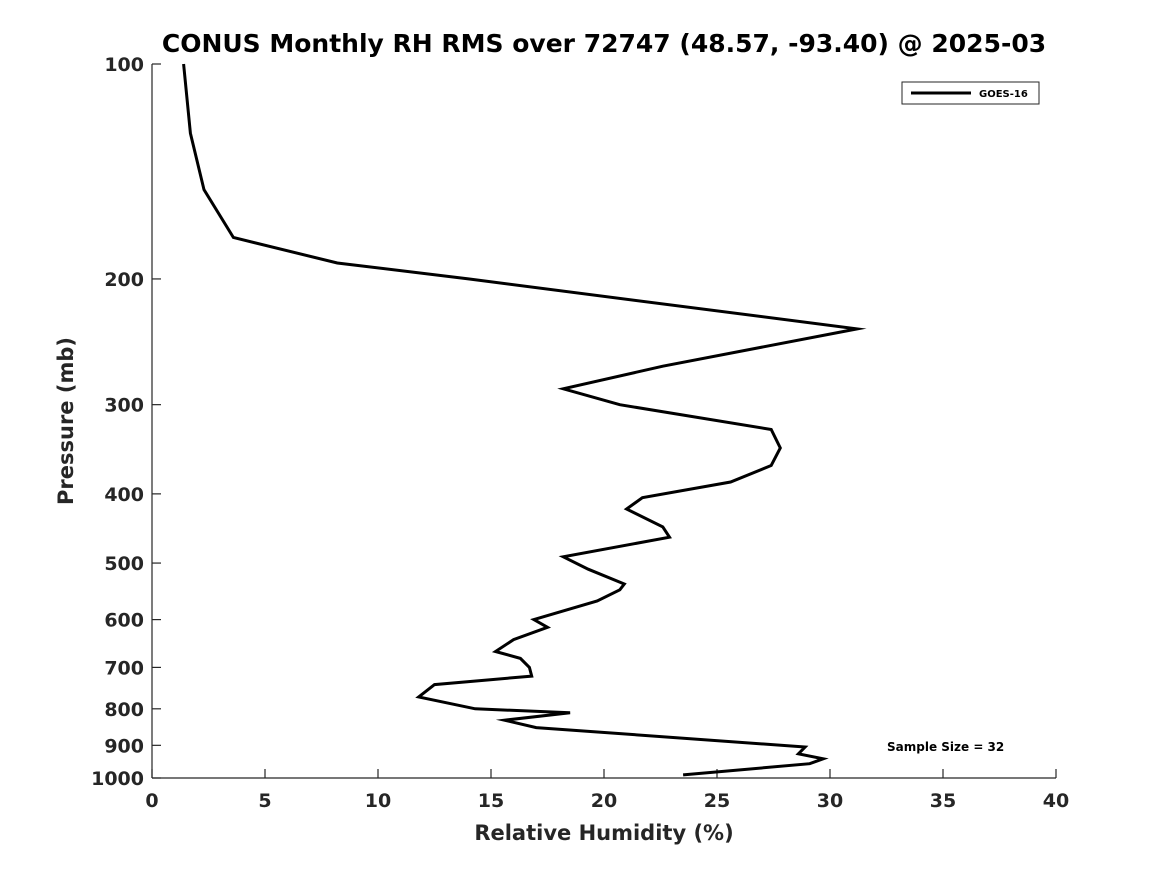  What do you see at coordinates (124, 621) in the screenshot?
I see `y-tick-label: 600` at bounding box center [124, 621].